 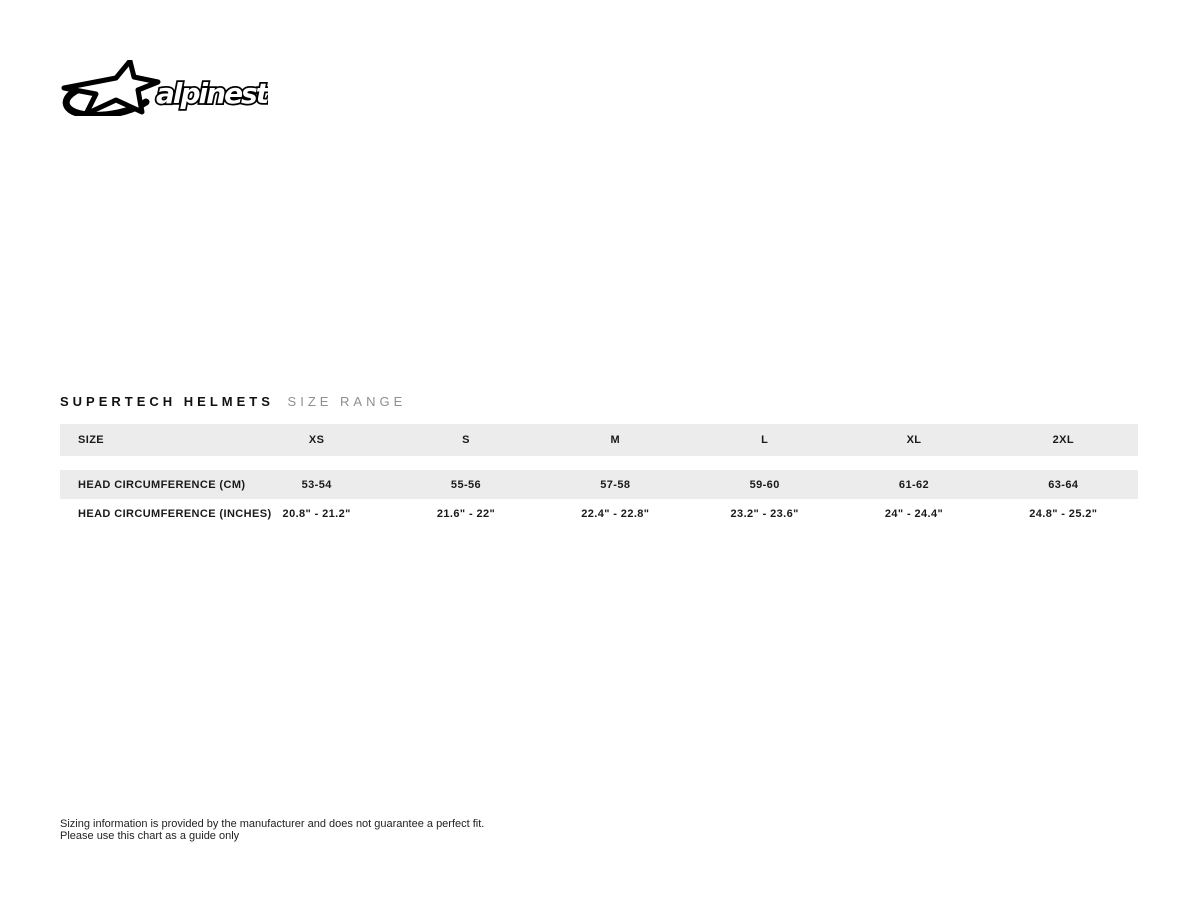 What do you see at coordinates (615, 514) in the screenshot?
I see `cell-in-m: 22.4" - 22.8"` at bounding box center [615, 514].